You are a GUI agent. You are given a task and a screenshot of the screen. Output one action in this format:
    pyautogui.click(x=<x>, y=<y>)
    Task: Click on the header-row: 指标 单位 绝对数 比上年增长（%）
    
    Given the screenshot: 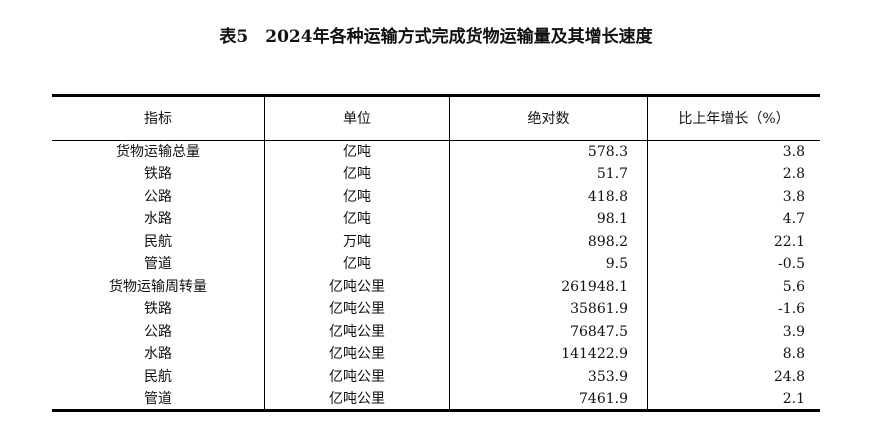 What is the action you would take?
    pyautogui.click(x=436, y=118)
    